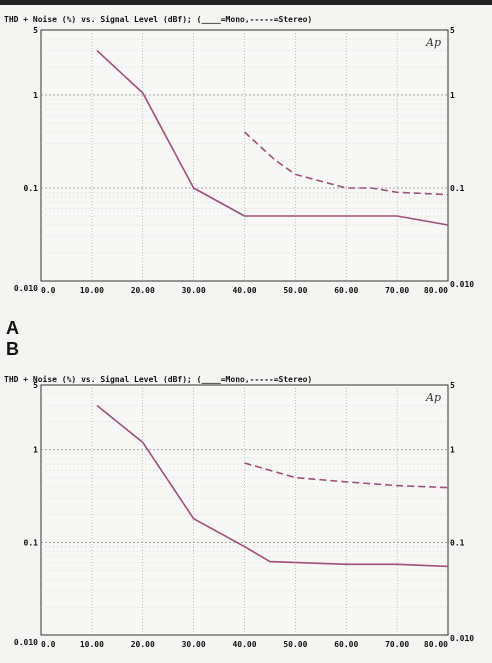 The width and height of the screenshot is (492, 663). Describe the element at coordinates (12, 328) in the screenshot. I see `panel-label-a: A` at that location.